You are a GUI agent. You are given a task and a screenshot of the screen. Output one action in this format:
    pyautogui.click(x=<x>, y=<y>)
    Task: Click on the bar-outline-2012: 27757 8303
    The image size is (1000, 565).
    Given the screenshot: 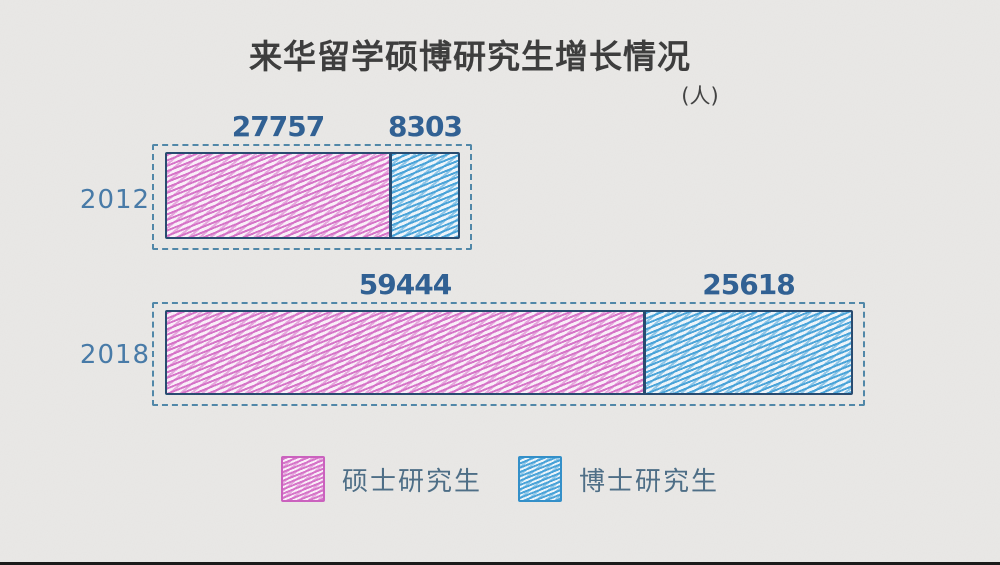 What is the action you would take?
    pyautogui.click(x=312, y=181)
    